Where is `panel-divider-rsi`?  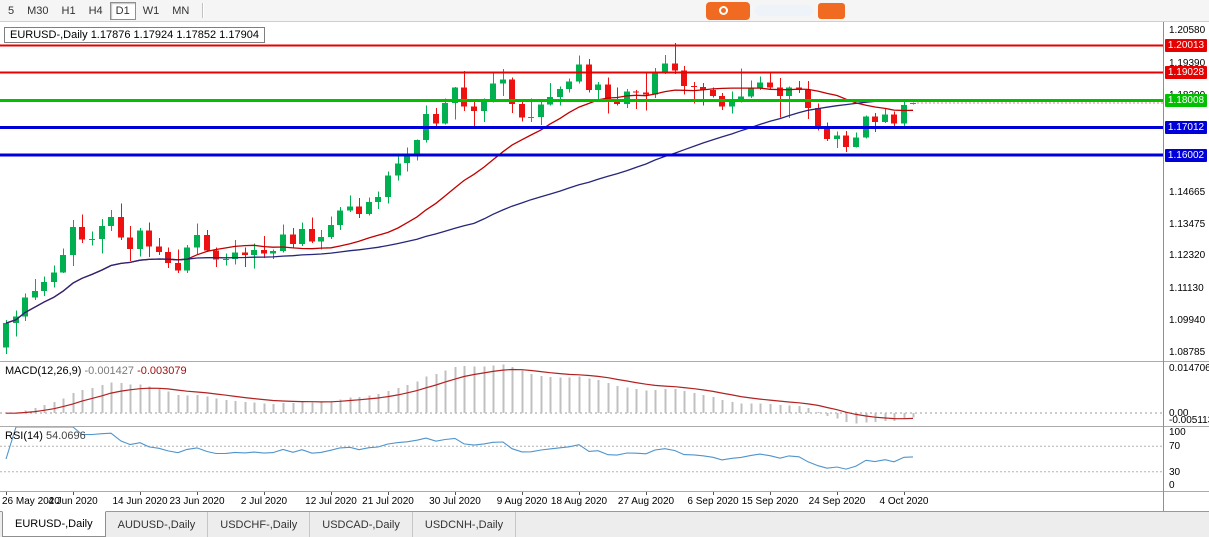
panel-divider-rsi is located at coordinates (604, 426).